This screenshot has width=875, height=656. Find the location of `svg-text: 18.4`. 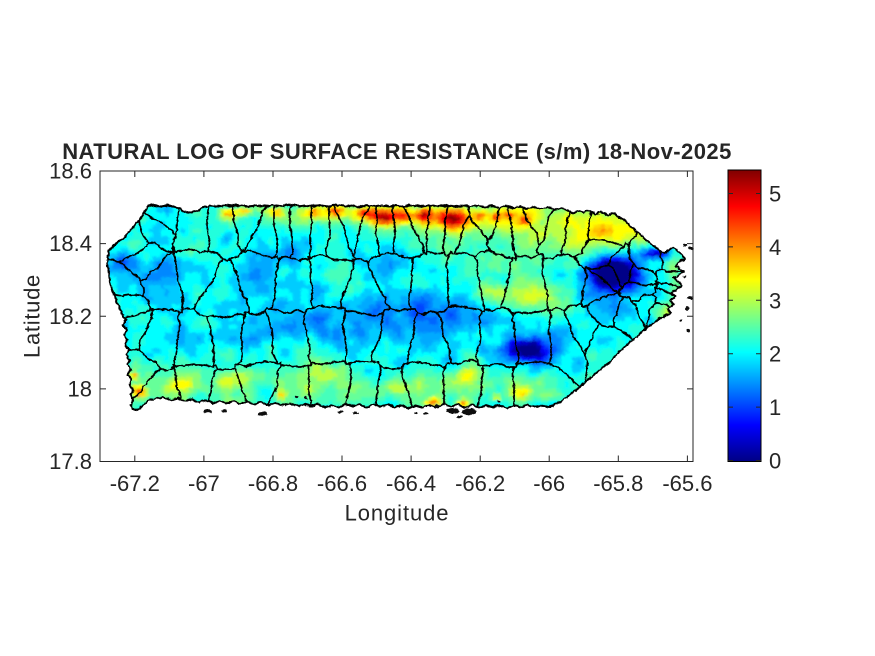

svg-text: 18.4 is located at coordinates (70, 243).